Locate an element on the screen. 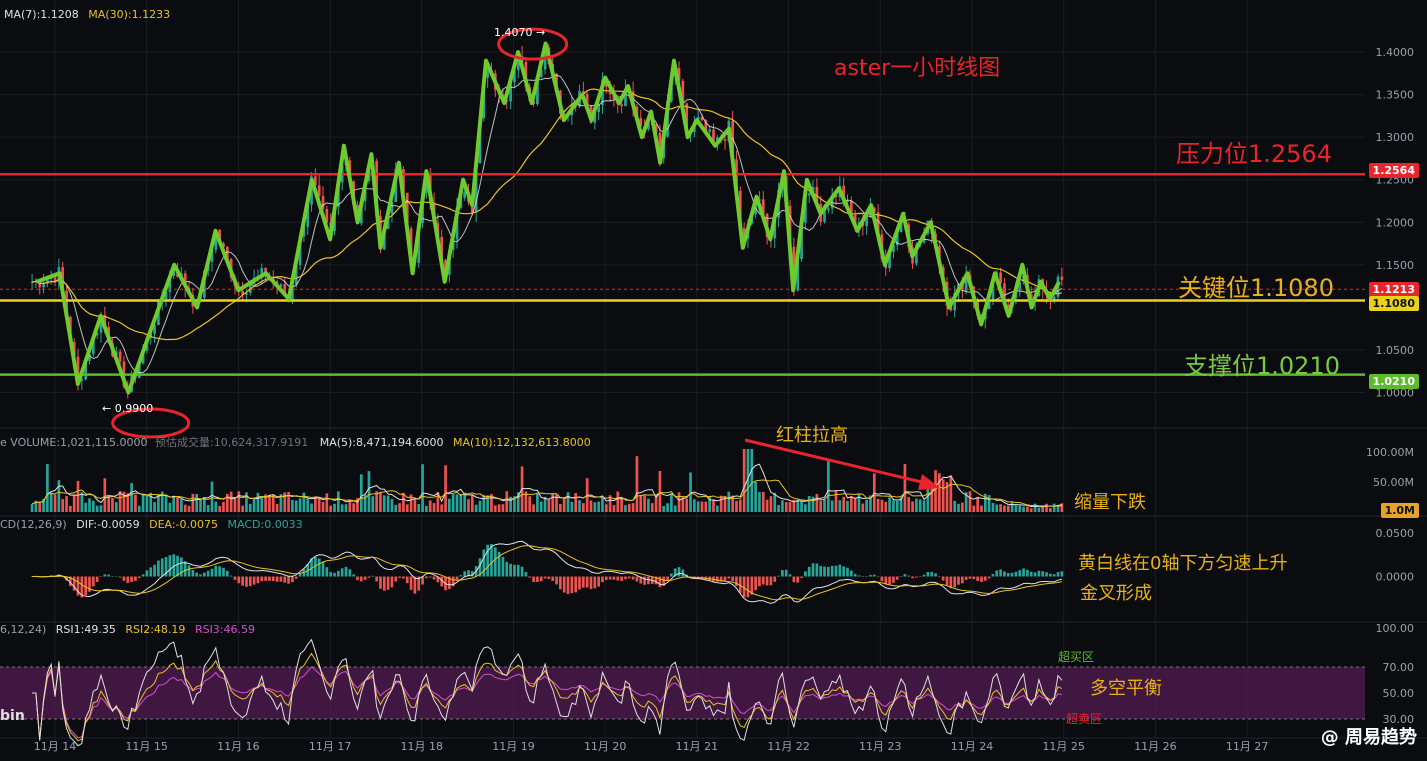  macd-dea-line is located at coordinates (547, 573).